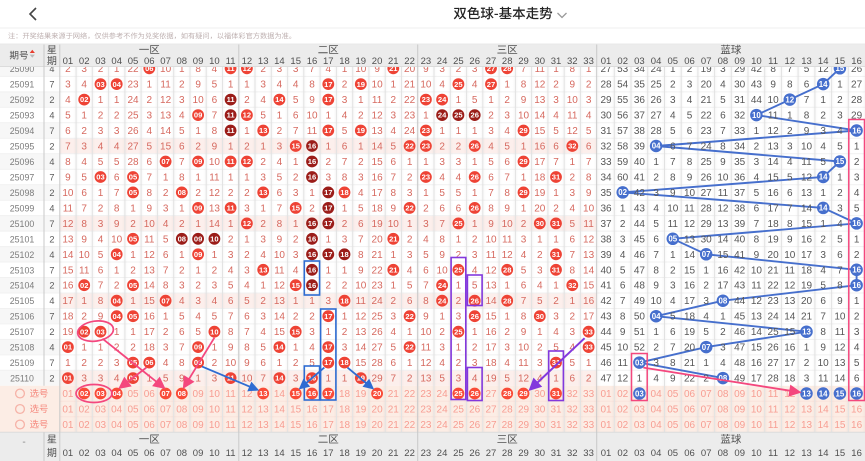 The height and width of the screenshot is (461, 865). I want to click on svg-text: 40, so click(606, 270).